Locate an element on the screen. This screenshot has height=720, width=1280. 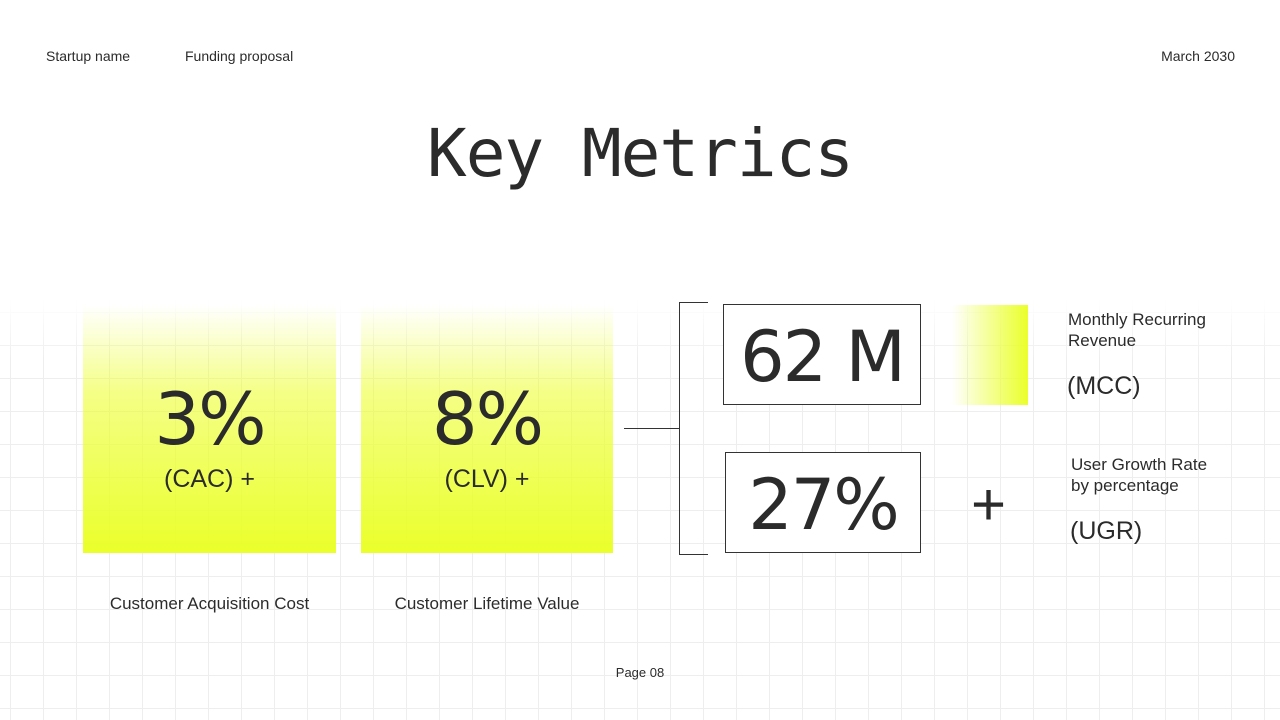
metric-card-cac: 3% (CAC) + is located at coordinates (209, 429).